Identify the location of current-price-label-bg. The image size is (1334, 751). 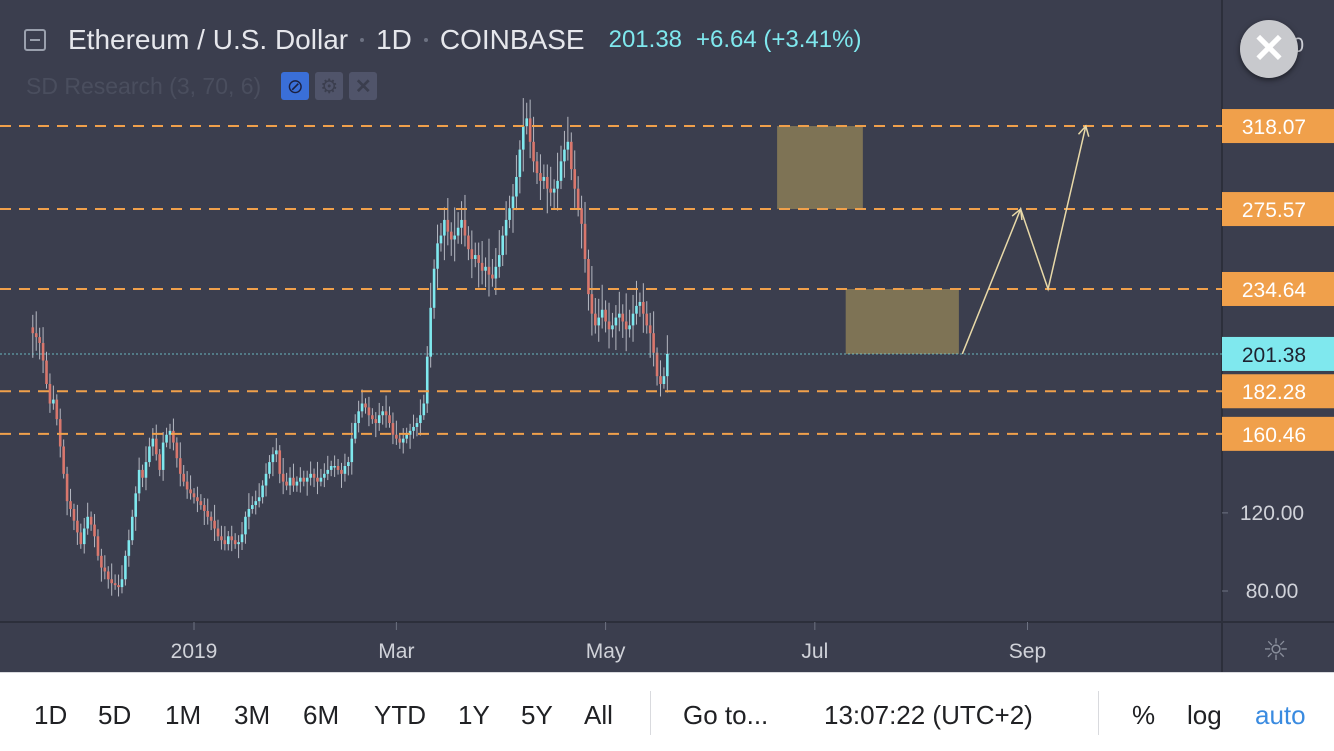
(1278, 353).